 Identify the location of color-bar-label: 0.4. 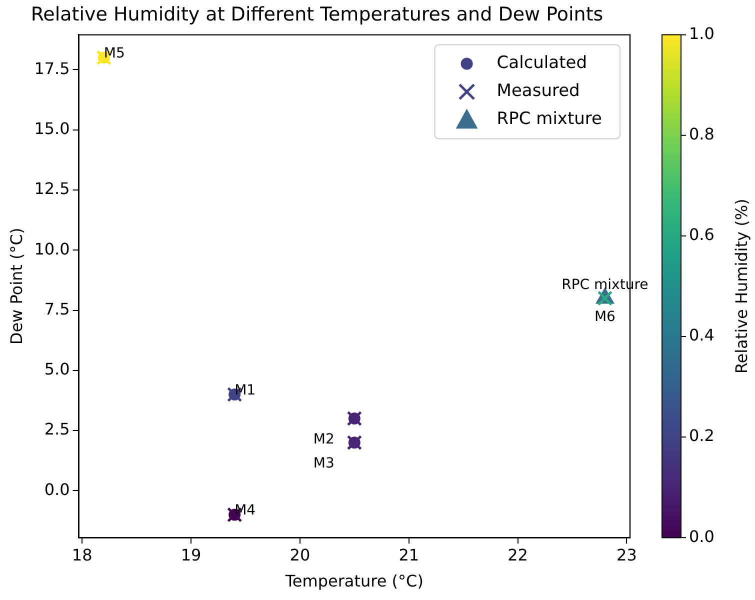
(701, 335).